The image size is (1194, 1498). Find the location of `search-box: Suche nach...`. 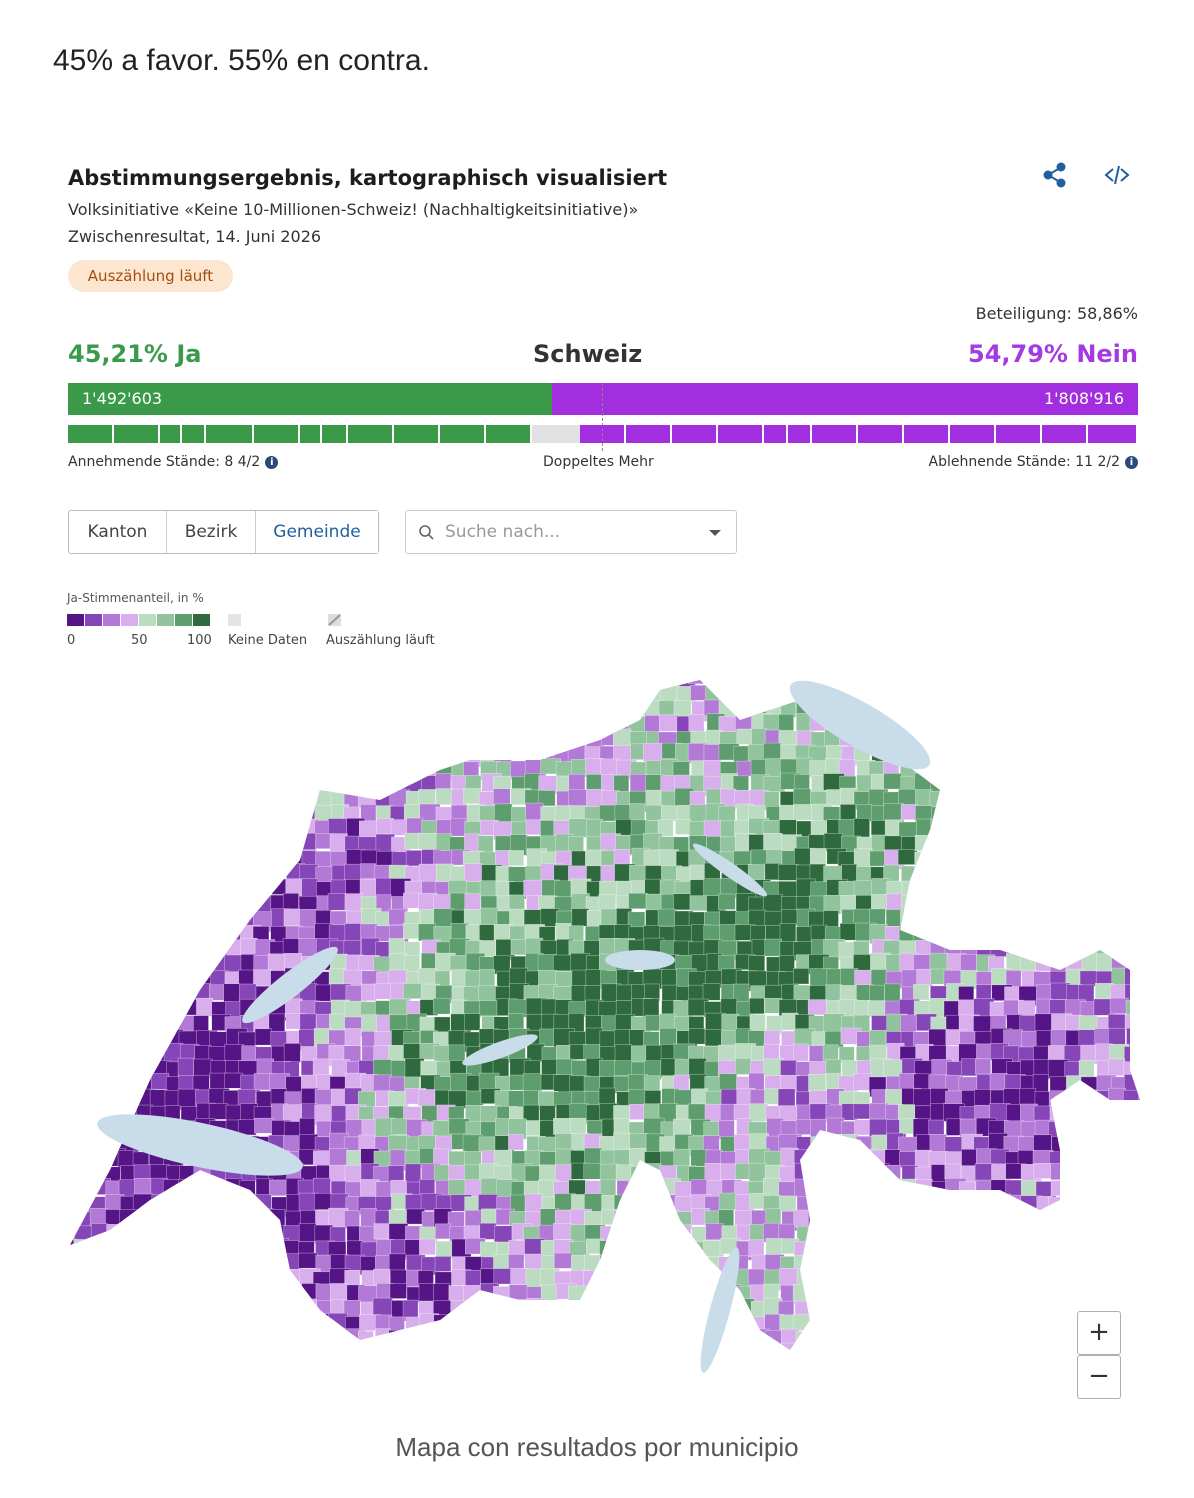

search-box: Suche nach... is located at coordinates (571, 532).